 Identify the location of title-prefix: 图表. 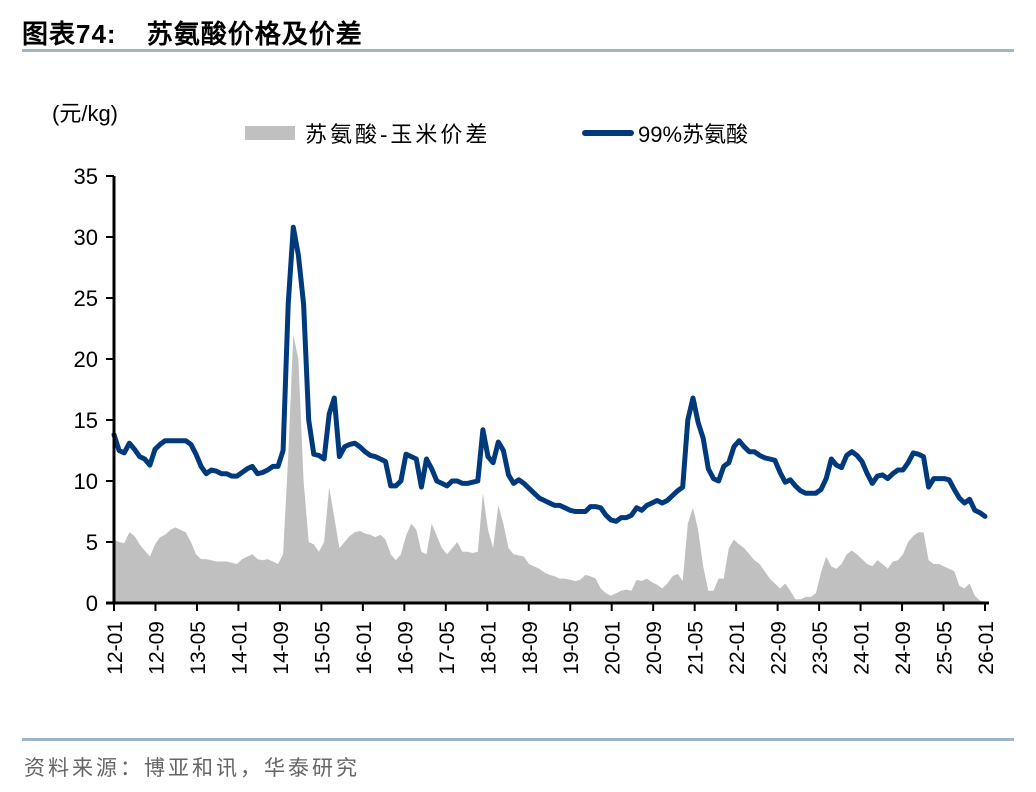
(49, 35).